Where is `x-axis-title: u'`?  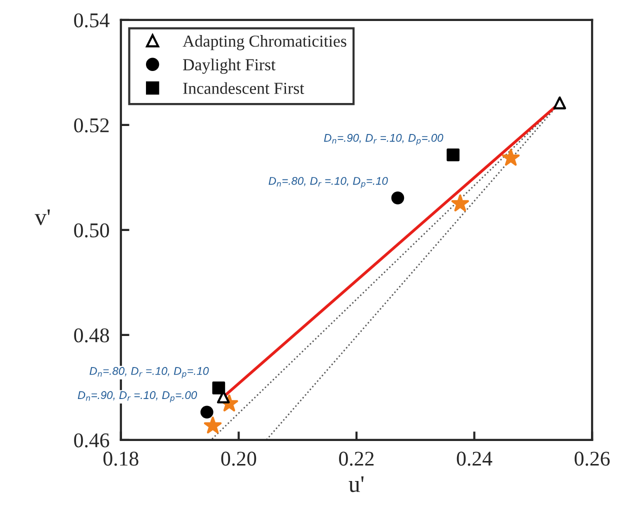
x-axis-title: u' is located at coordinates (356, 484).